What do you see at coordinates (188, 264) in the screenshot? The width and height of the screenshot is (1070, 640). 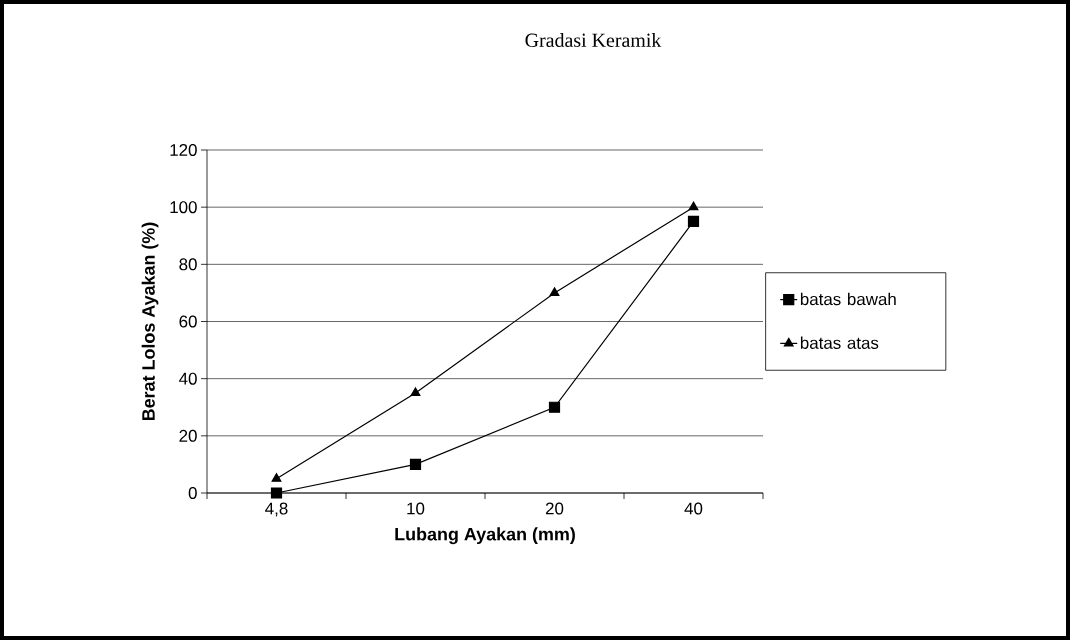 I see `y-tick-label: 80` at bounding box center [188, 264].